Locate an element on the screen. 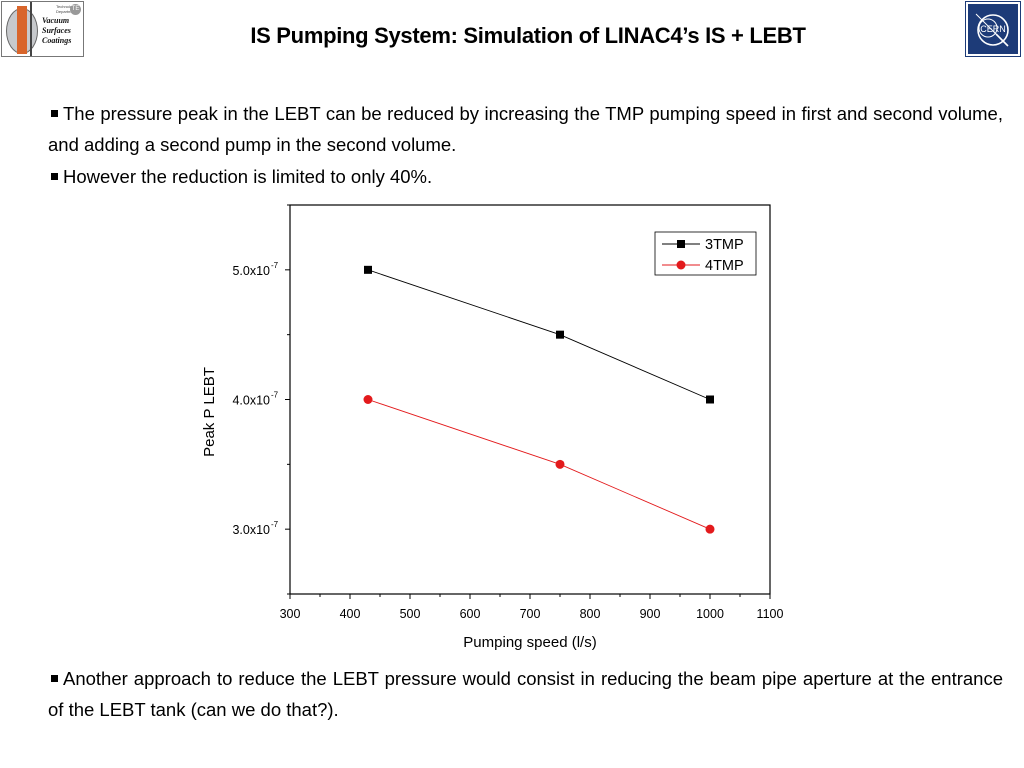 This screenshot has height=768, width=1024. logo-badge: TE is located at coordinates (75, 9).